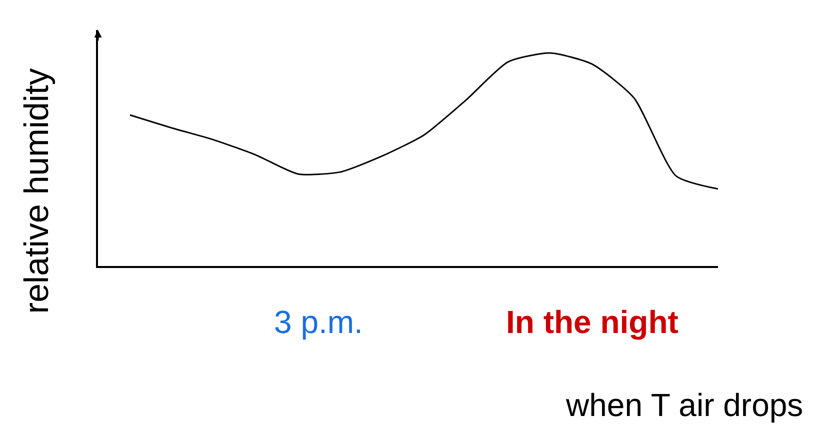  I want to click on x-axis-title: when T air drops, so click(684, 405).